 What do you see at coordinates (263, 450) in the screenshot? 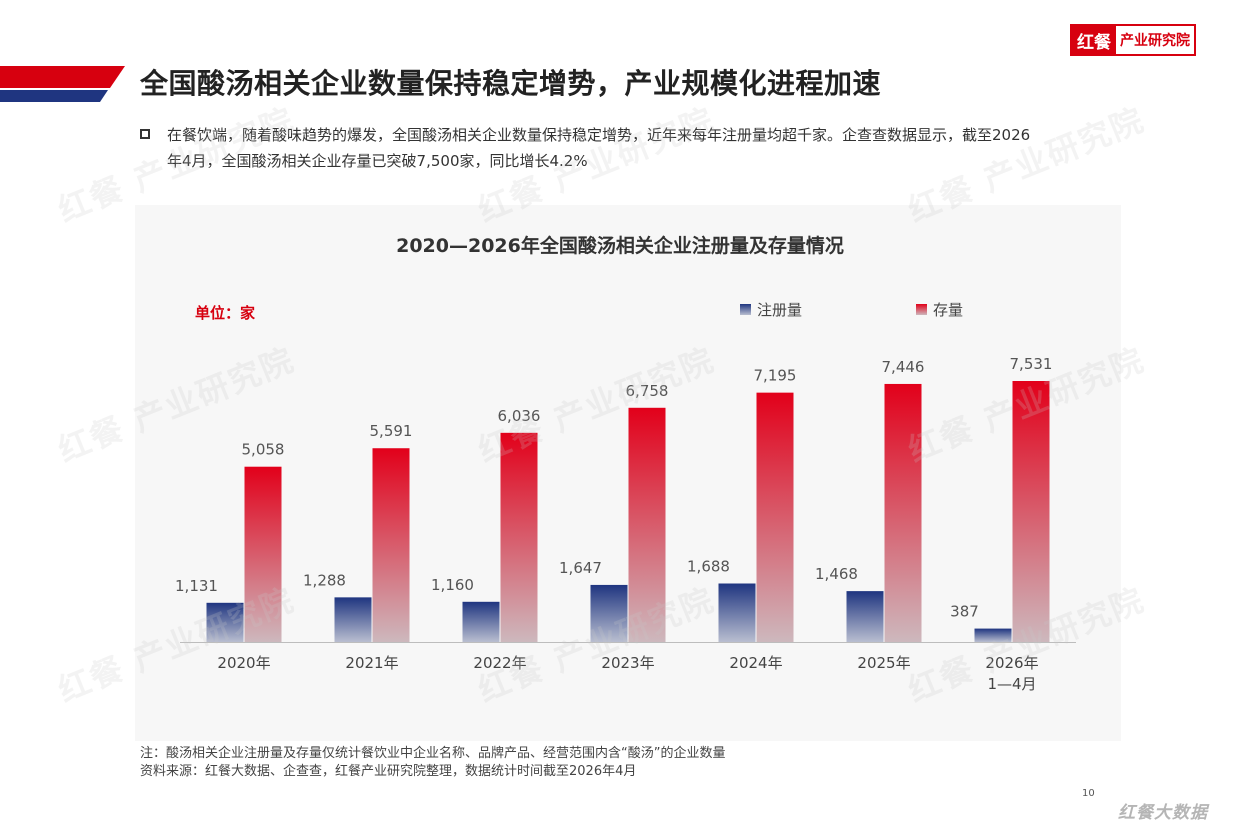
I see `data-label: 5,058` at bounding box center [263, 450].